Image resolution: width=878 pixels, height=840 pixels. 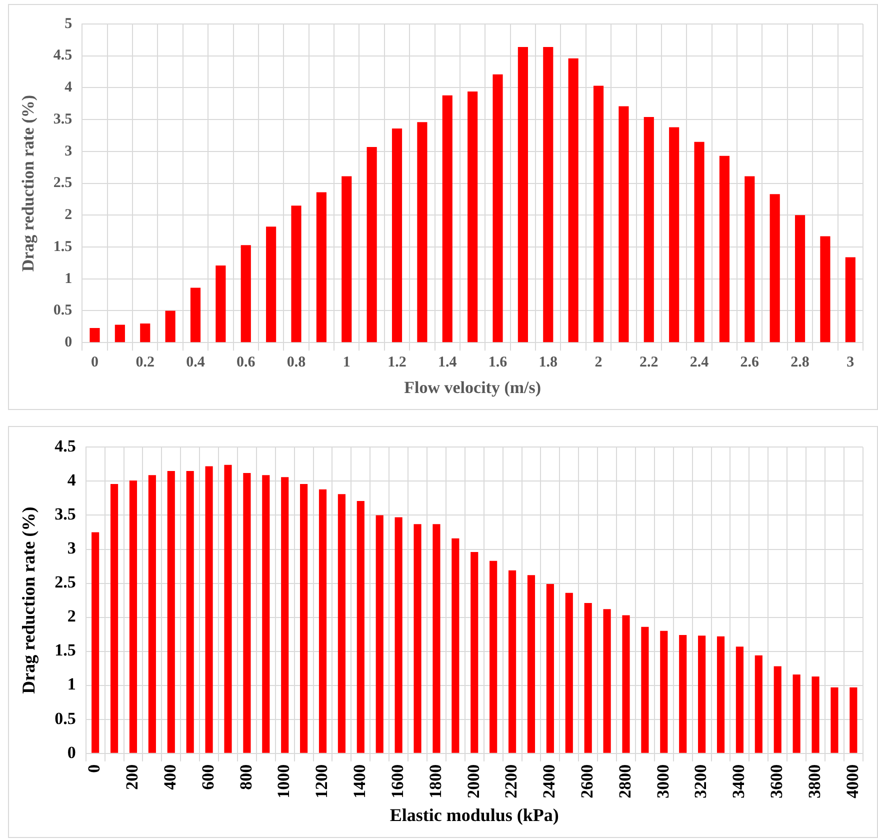 I want to click on x-tick-label: 600, so click(x=208, y=777).